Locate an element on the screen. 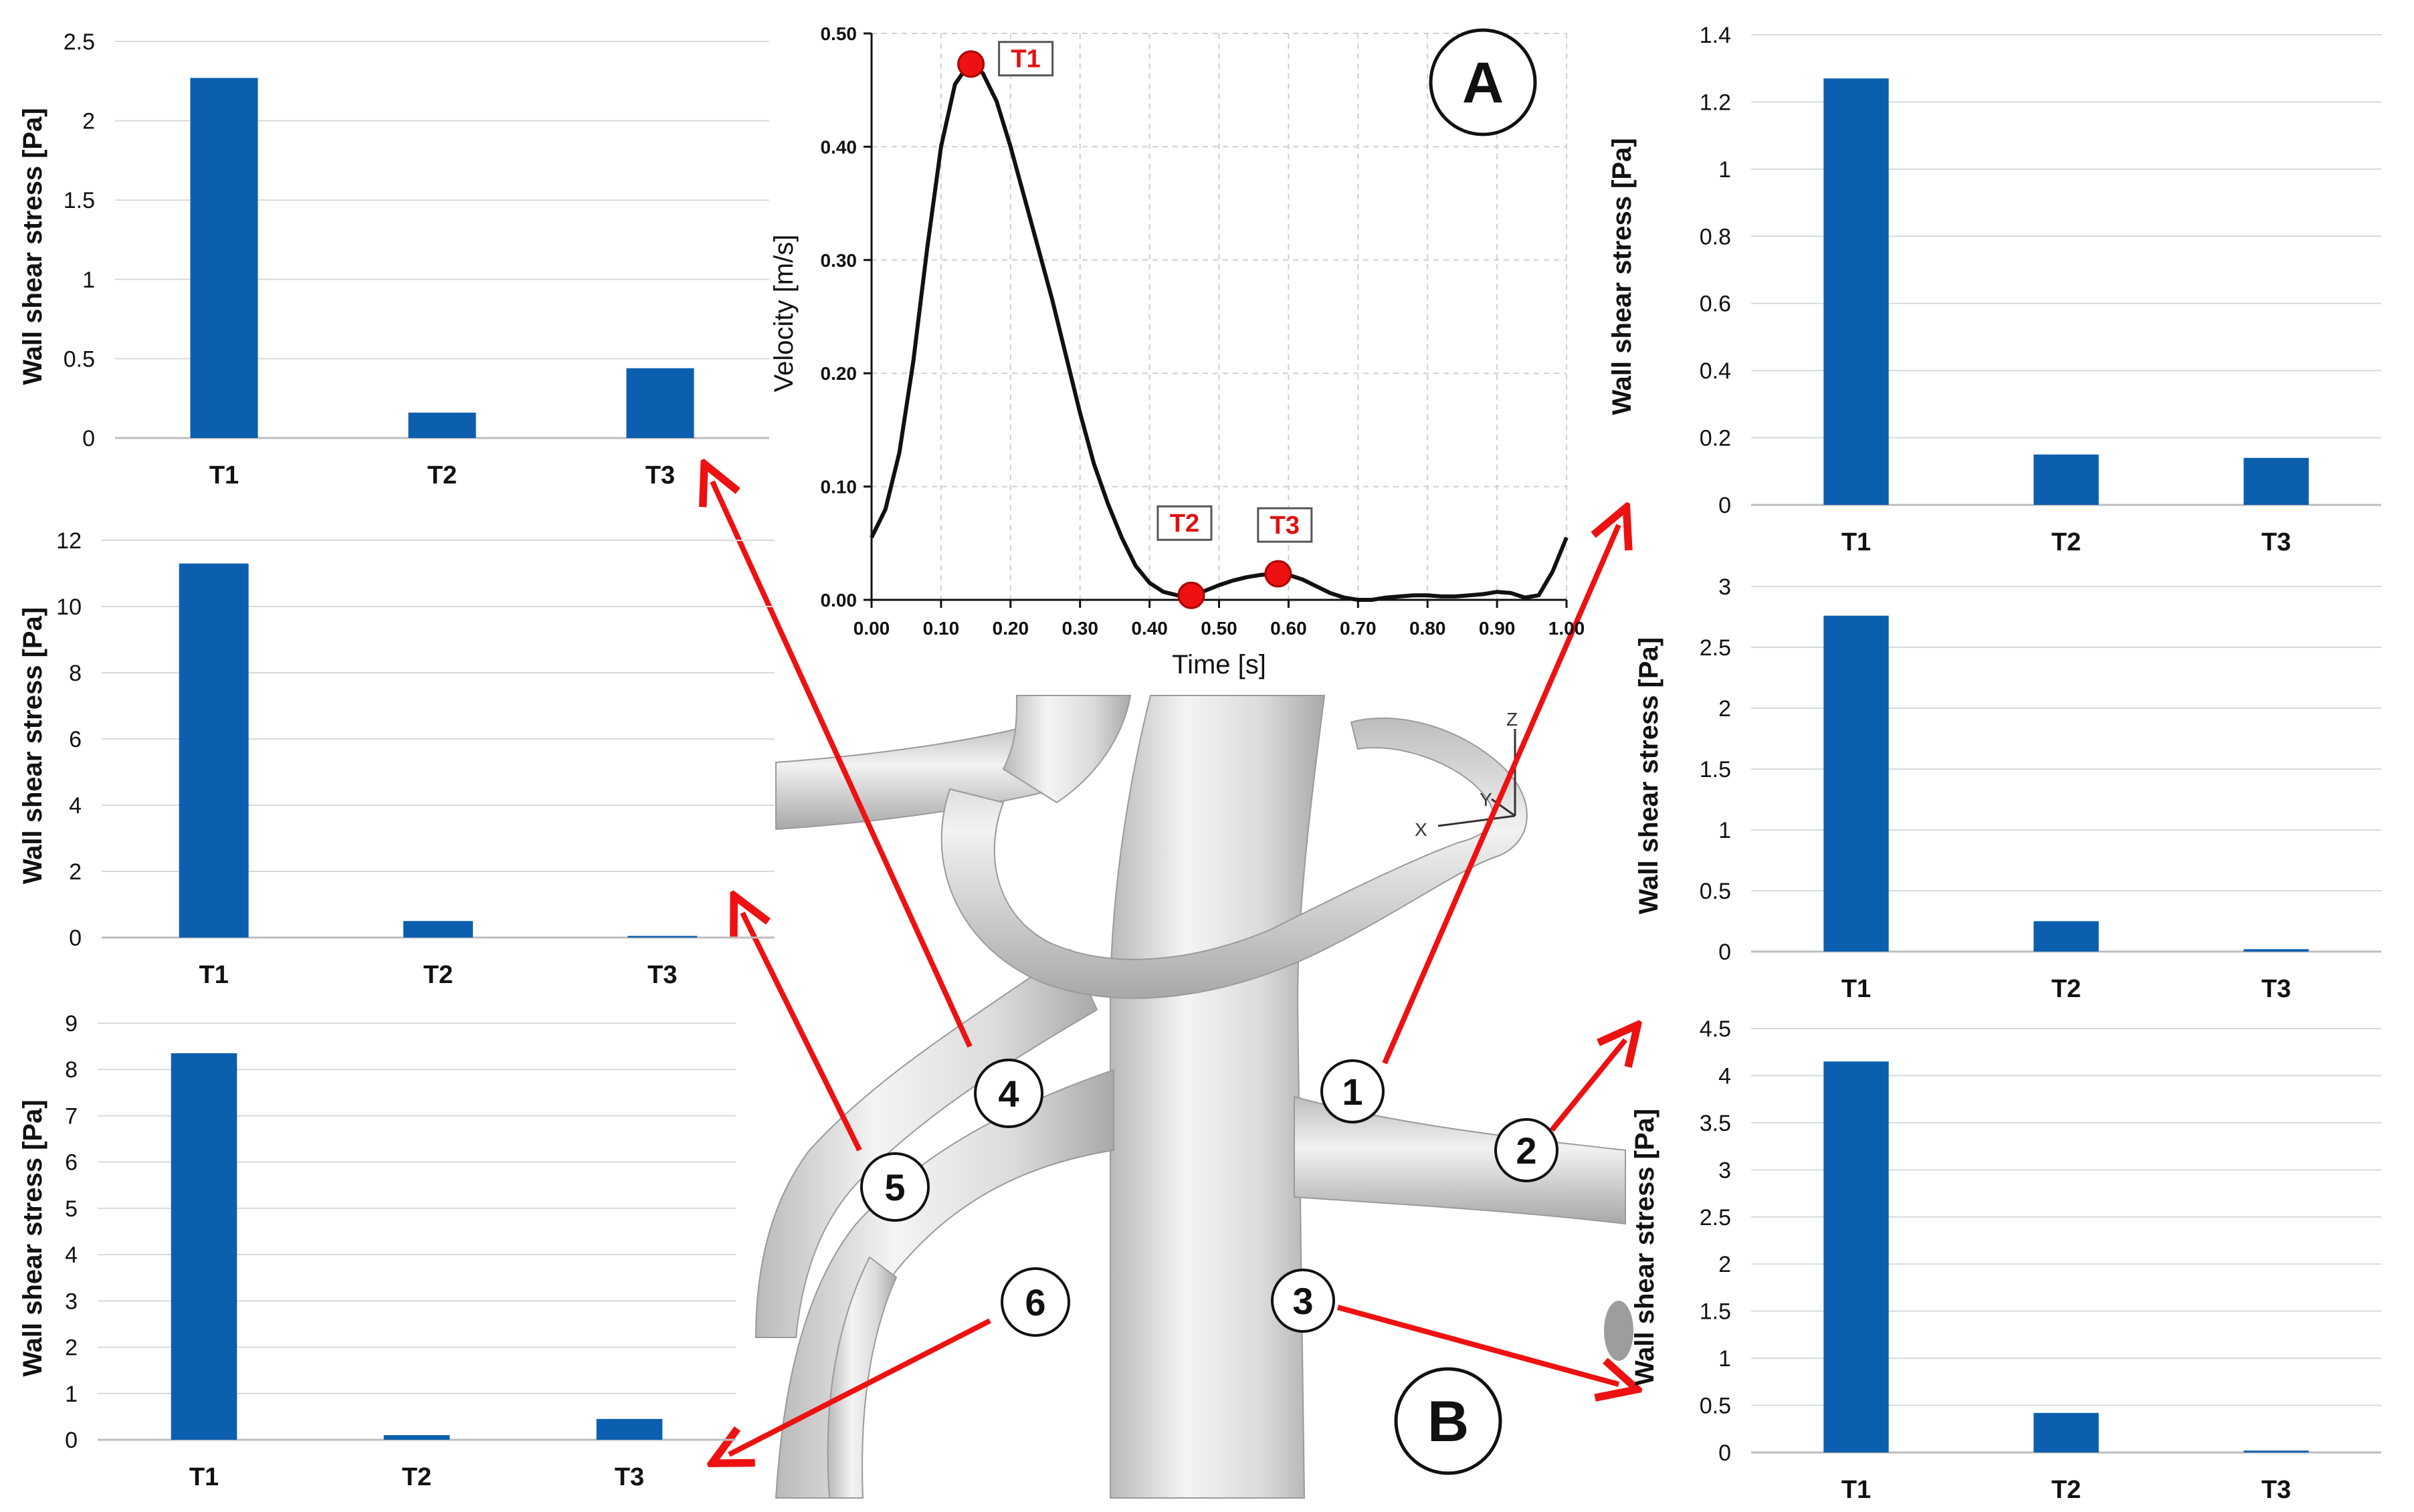 Image resolution: width=2414 pixels, height=1512 pixels. wss1-bar-t1 is located at coordinates (1856, 292).